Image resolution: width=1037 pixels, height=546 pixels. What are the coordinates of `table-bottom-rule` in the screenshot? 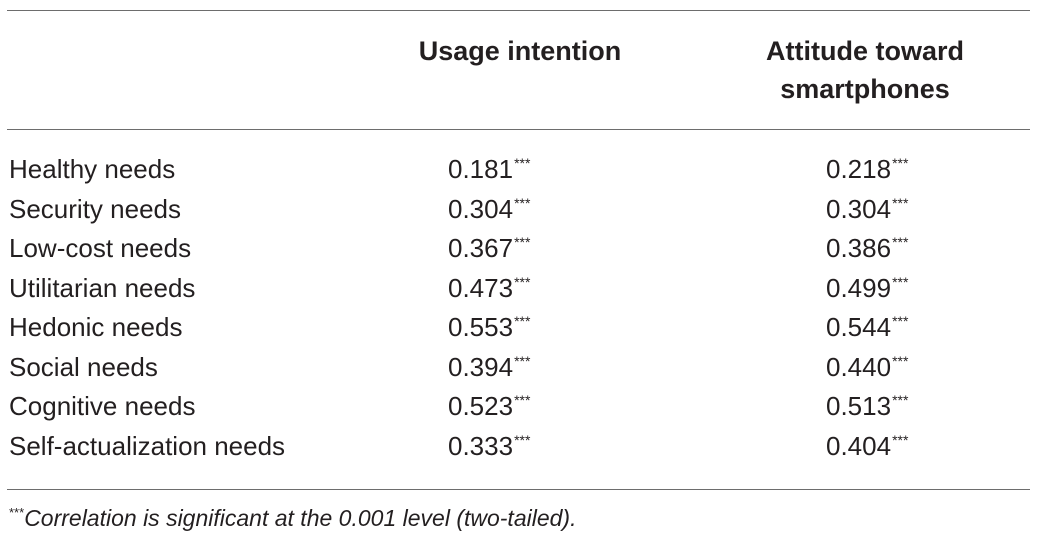 It's located at (518, 489).